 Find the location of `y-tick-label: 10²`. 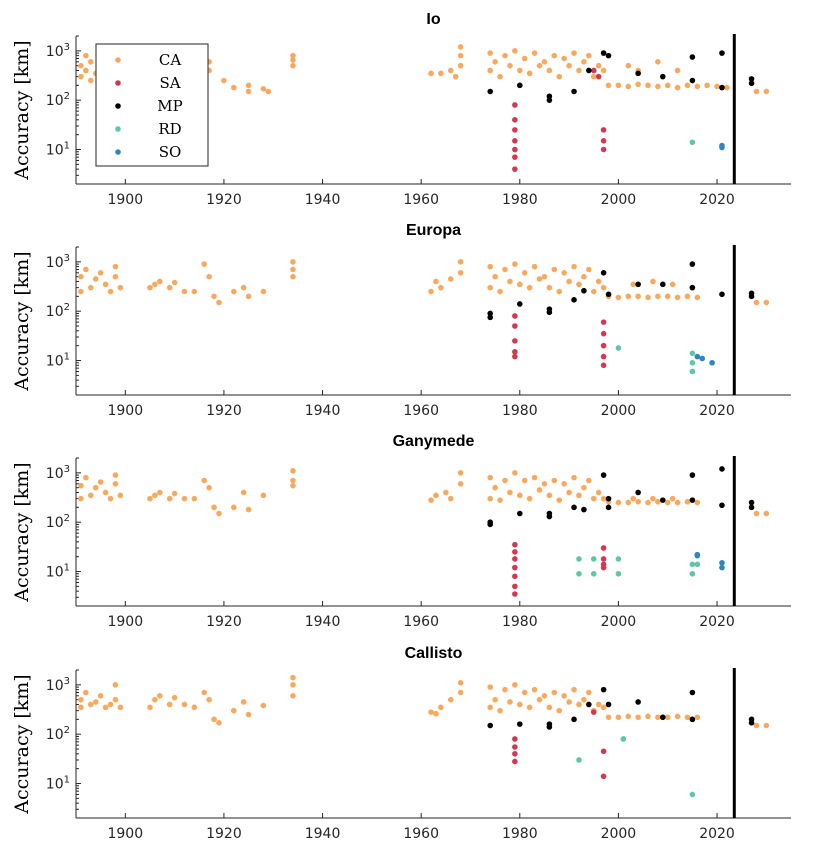

y-tick-label: 10² is located at coordinates (58, 100).